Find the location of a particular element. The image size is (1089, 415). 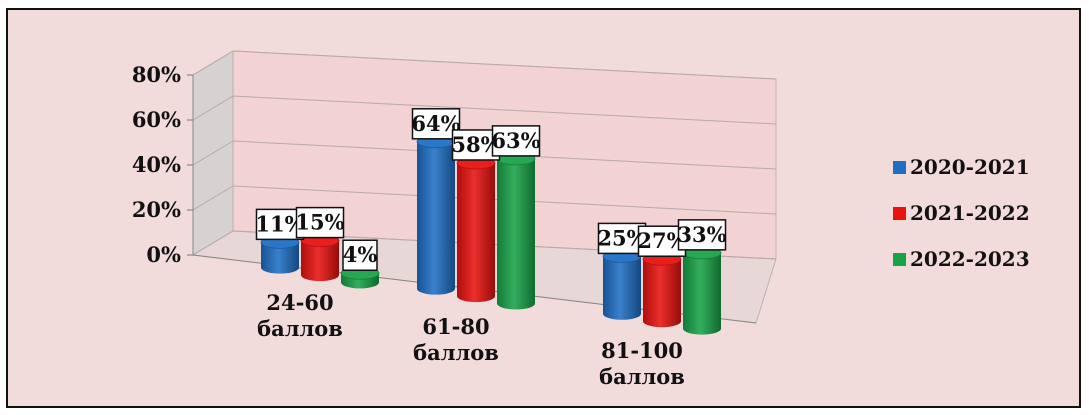

data-label: 4% is located at coordinates (360, 255).